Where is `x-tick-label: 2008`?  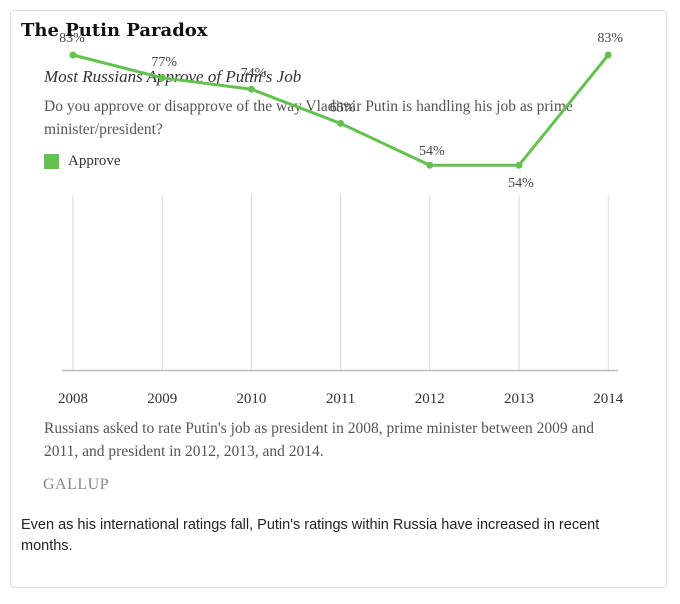
x-tick-label: 2008 is located at coordinates (73, 399).